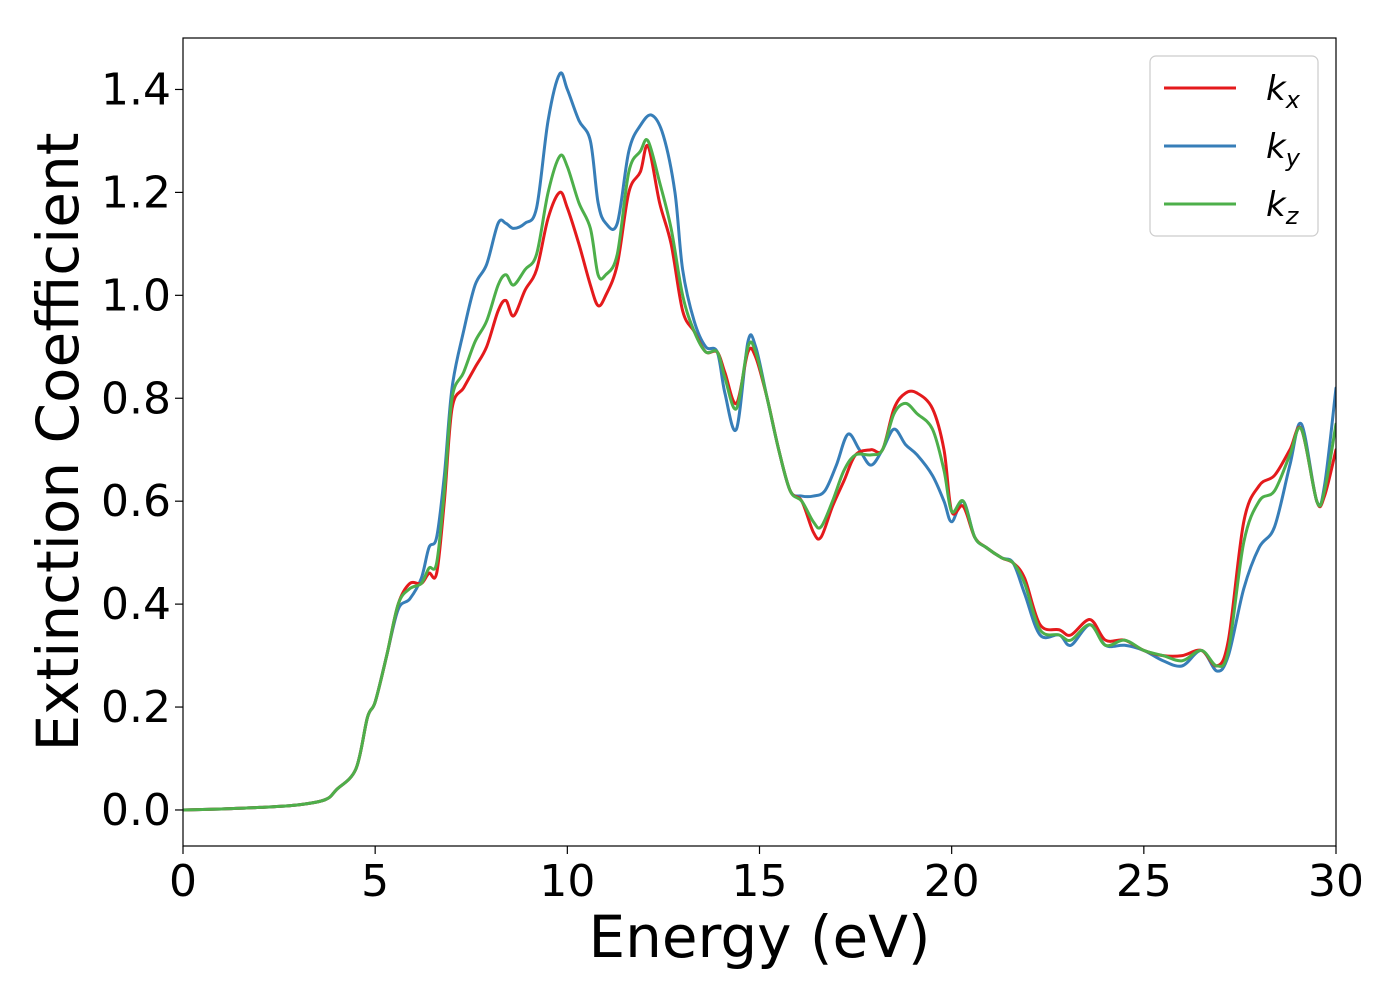  What do you see at coordinates (142, 450) in the screenshot?
I see `y-axis-ticks: 0.0 0.2 0.4 0.6 0.8 1.0 1.2 1.4` at bounding box center [142, 450].